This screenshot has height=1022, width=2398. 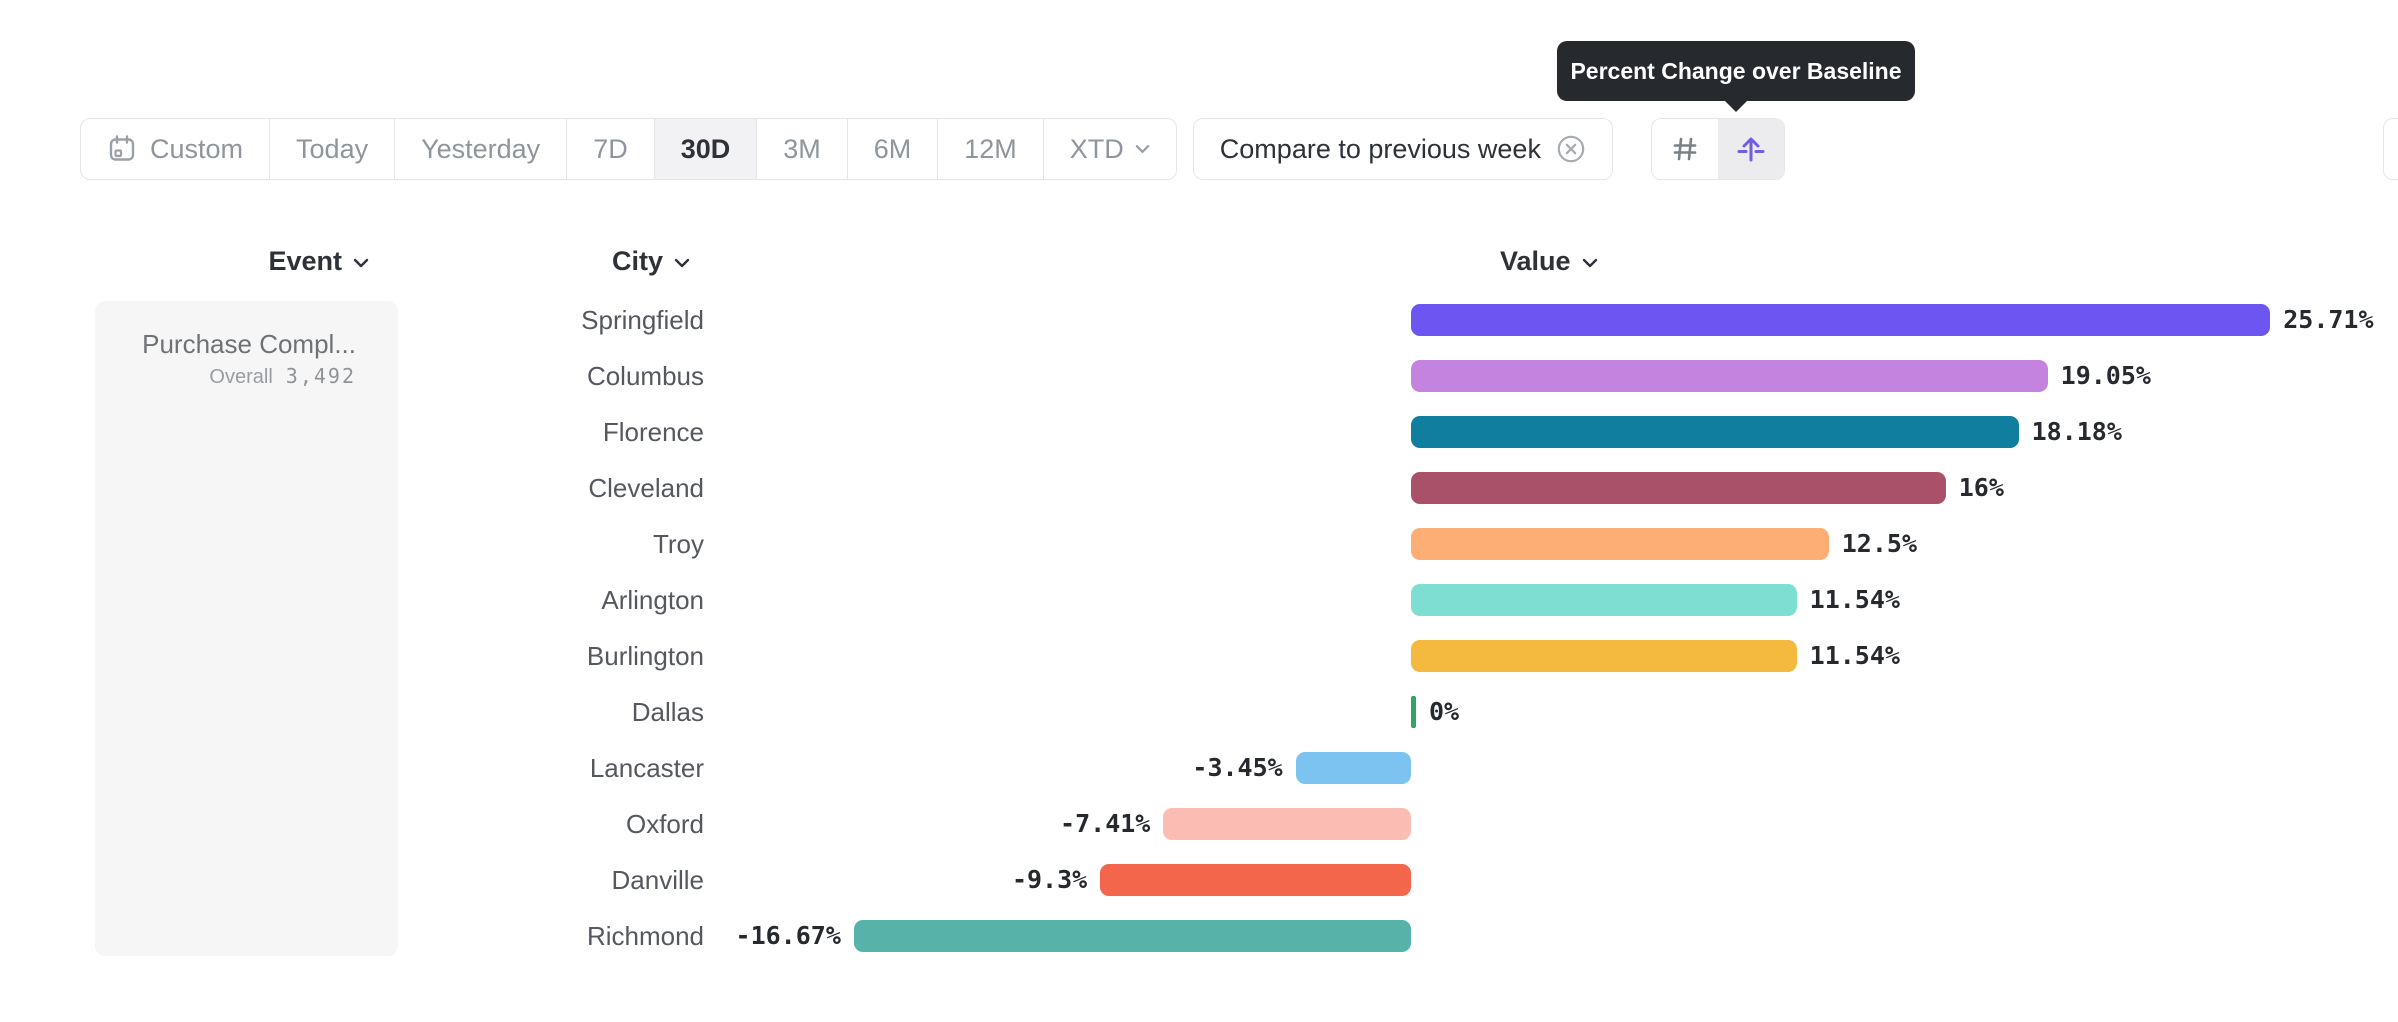 I want to click on column-header-event: Event, so click(x=318, y=261).